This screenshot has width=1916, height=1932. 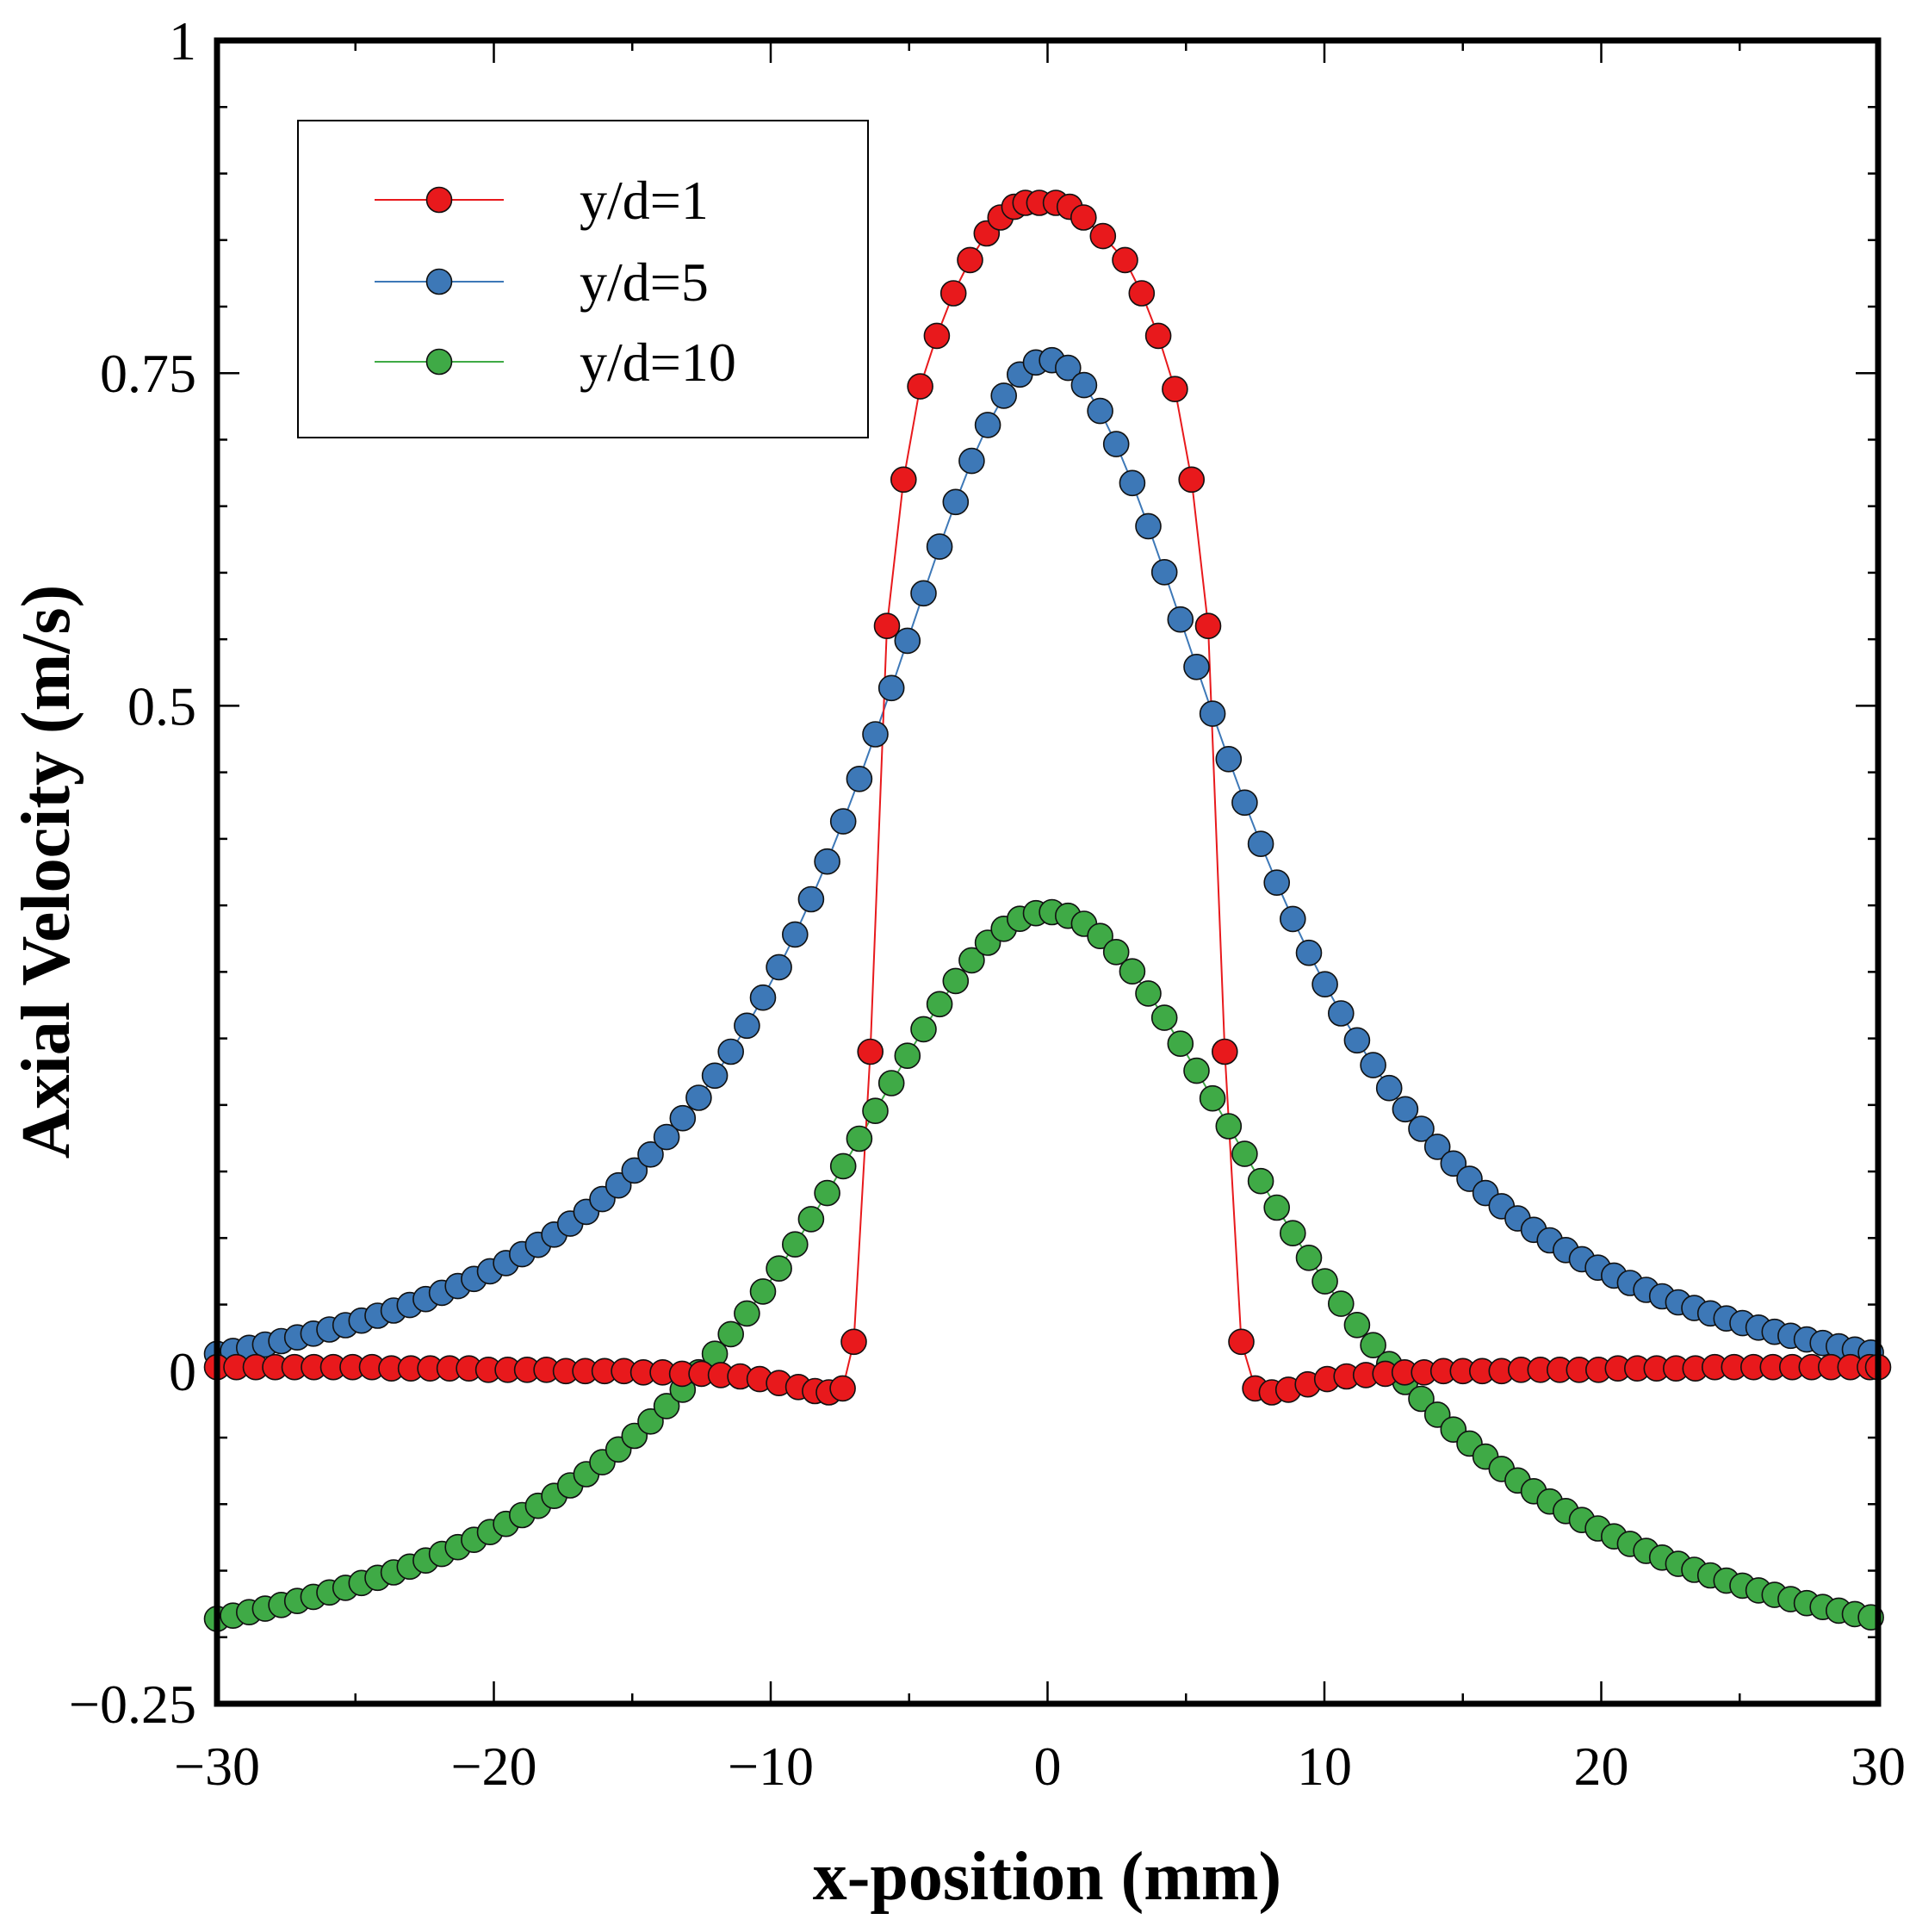 I want to click on legend: y/d=1 y/d=5 y/d=10, so click(x=583, y=279).